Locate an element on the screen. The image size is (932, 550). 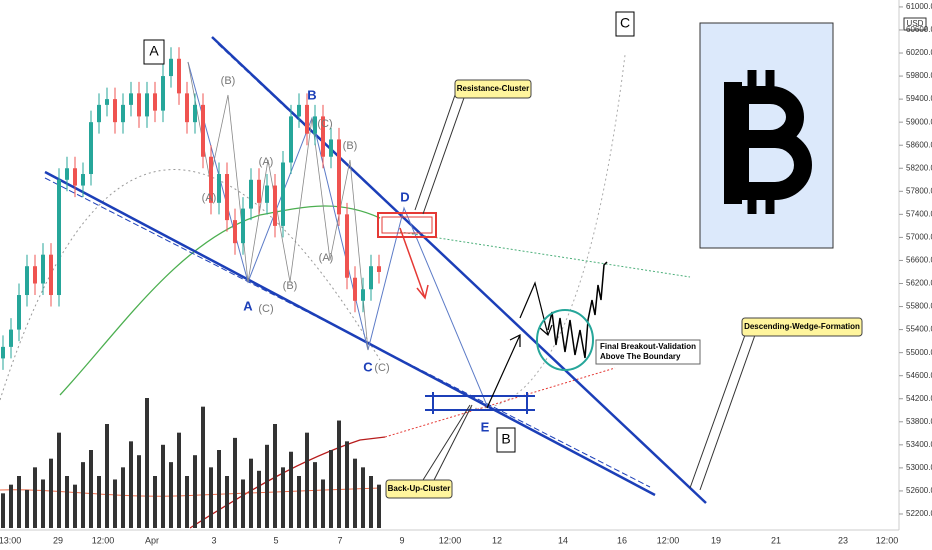
y-tick-label: 54200.0 is located at coordinates (919, 398).